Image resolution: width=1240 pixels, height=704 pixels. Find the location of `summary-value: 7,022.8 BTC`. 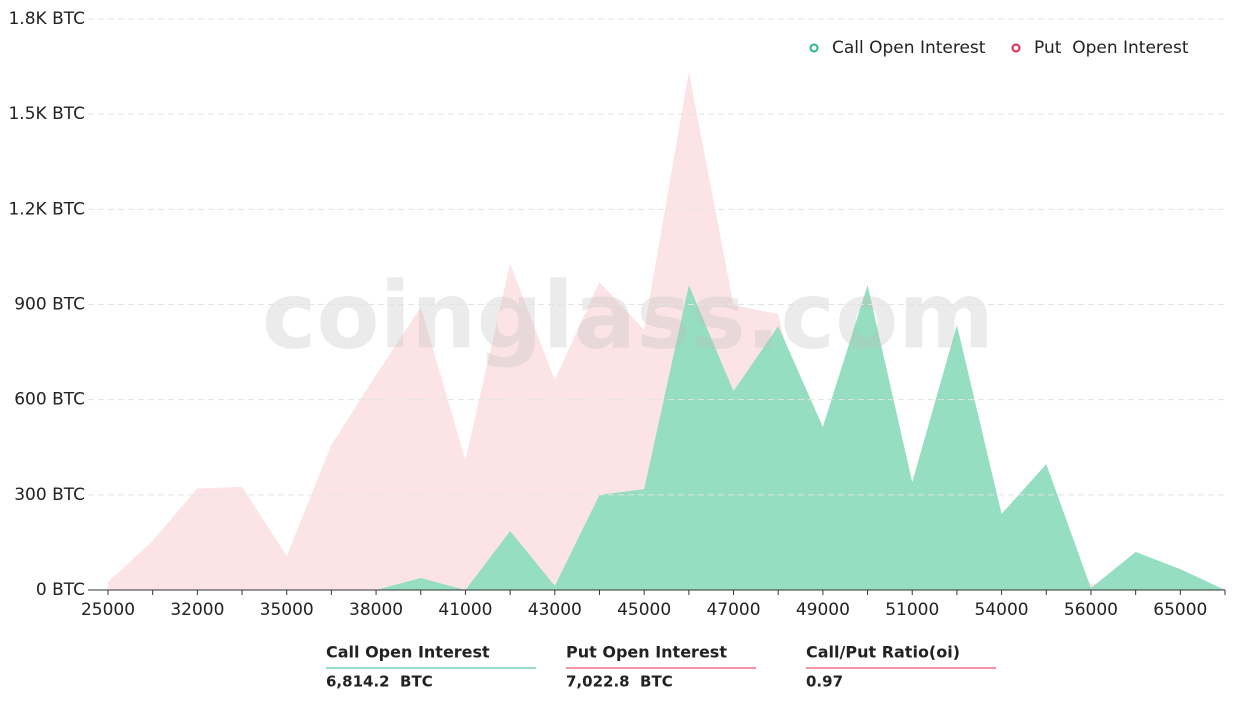

summary-value: 7,022.8 BTC is located at coordinates (619, 682).